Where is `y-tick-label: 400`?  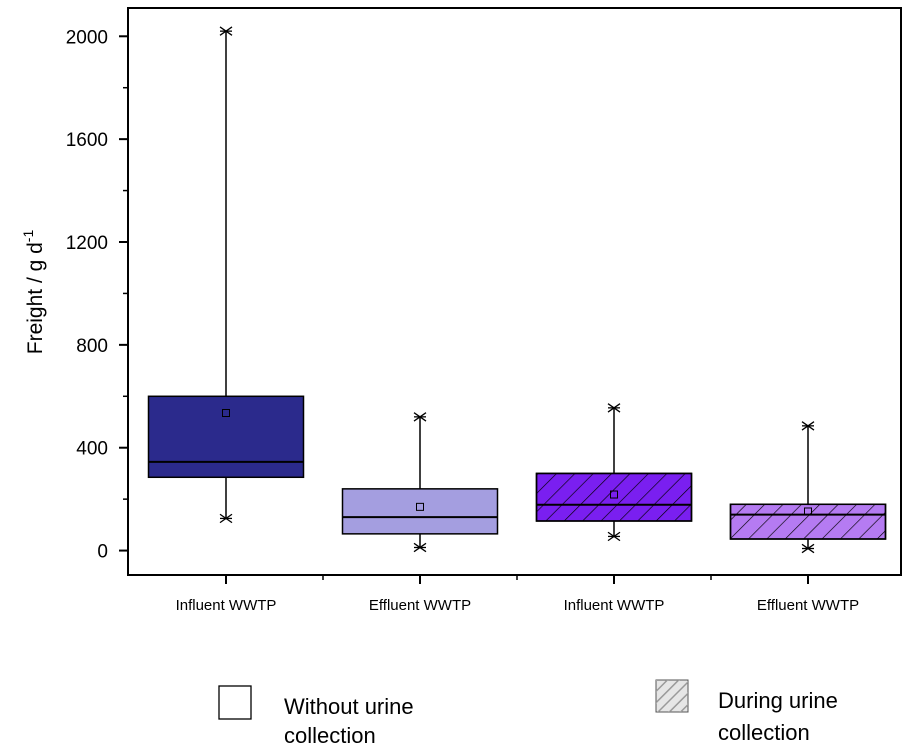 y-tick-label: 400 is located at coordinates (92, 449).